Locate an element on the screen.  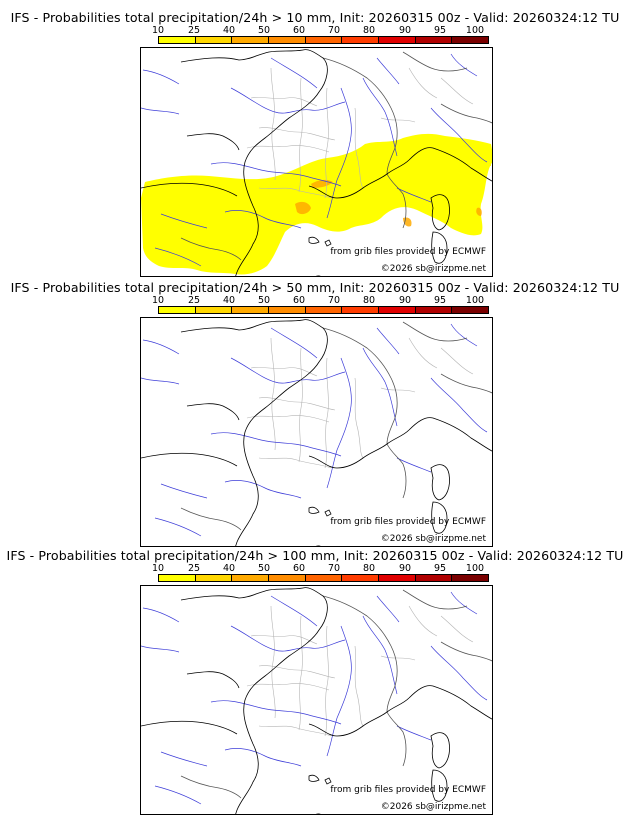
colorbar-tick: 95 is located at coordinates (440, 300).